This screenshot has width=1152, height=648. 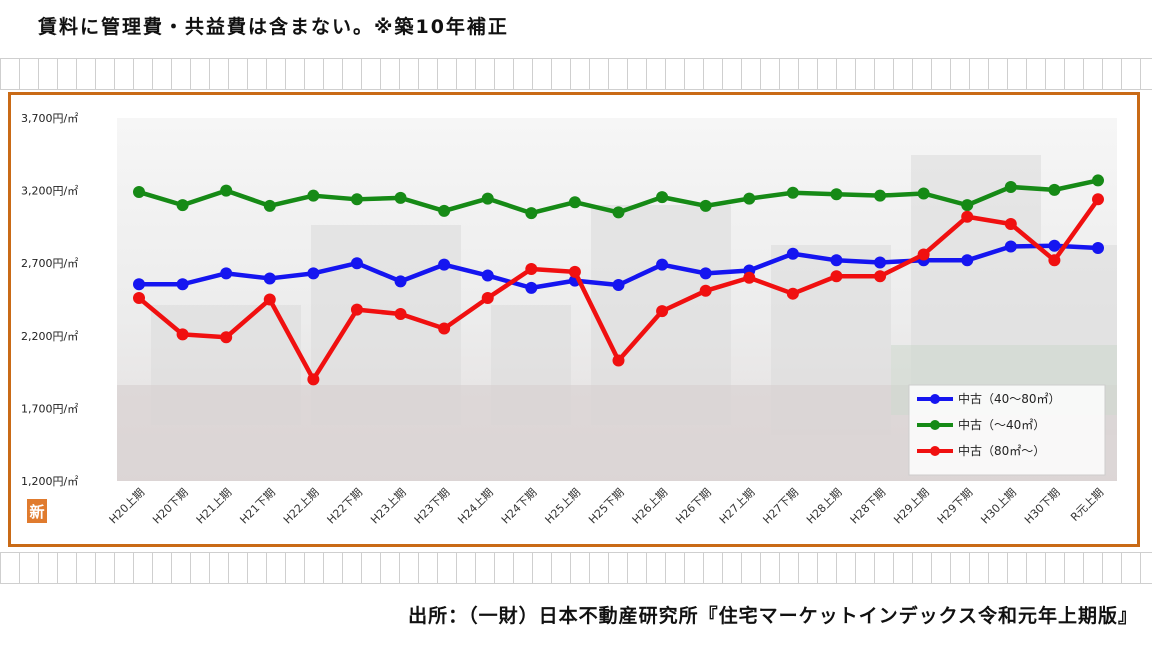 I want to click on y-tick-label: 3,700円/㎡, so click(x=49, y=118).